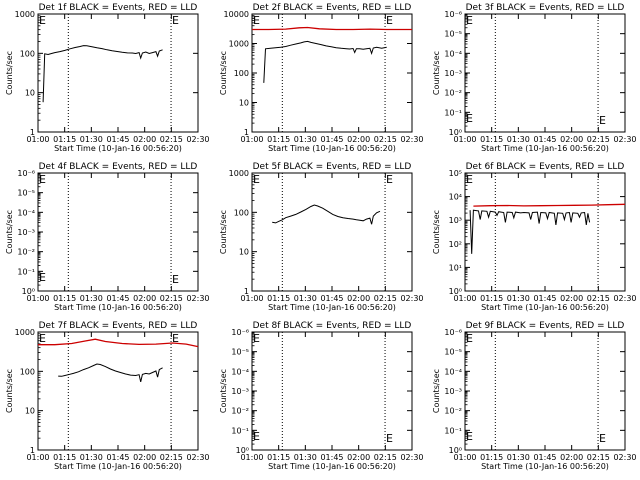 The width and height of the screenshot is (640, 480). What do you see at coordinates (455, 244) in the screenshot?
I see `y-tick-label: 10²` at bounding box center [455, 244].